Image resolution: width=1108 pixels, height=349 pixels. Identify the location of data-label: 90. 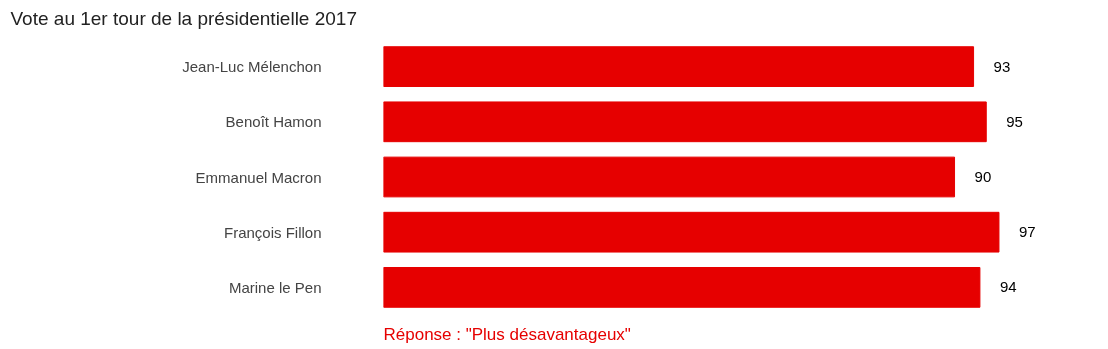
(983, 176).